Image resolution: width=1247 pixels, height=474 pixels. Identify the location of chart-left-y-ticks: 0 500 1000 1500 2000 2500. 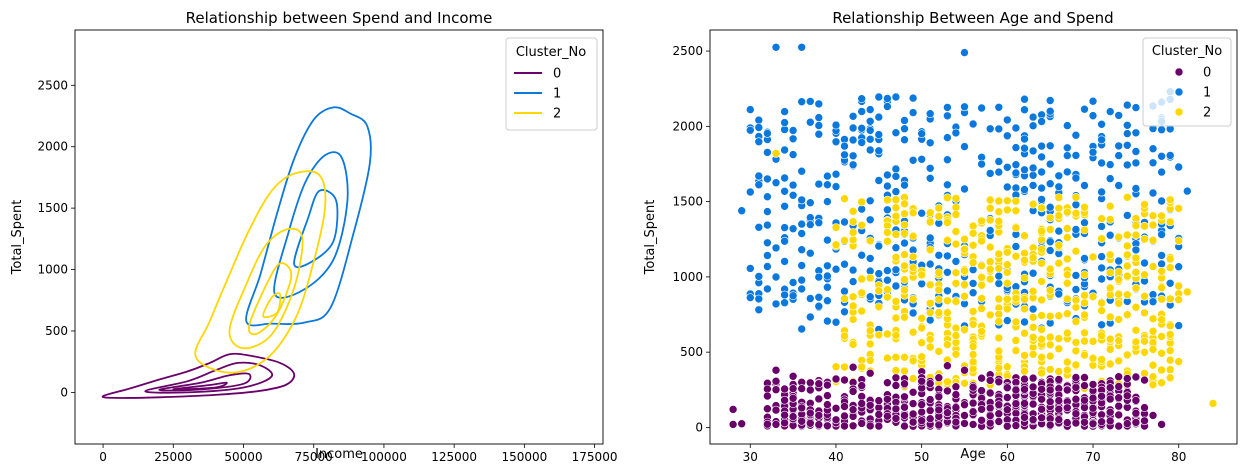
(56, 238).